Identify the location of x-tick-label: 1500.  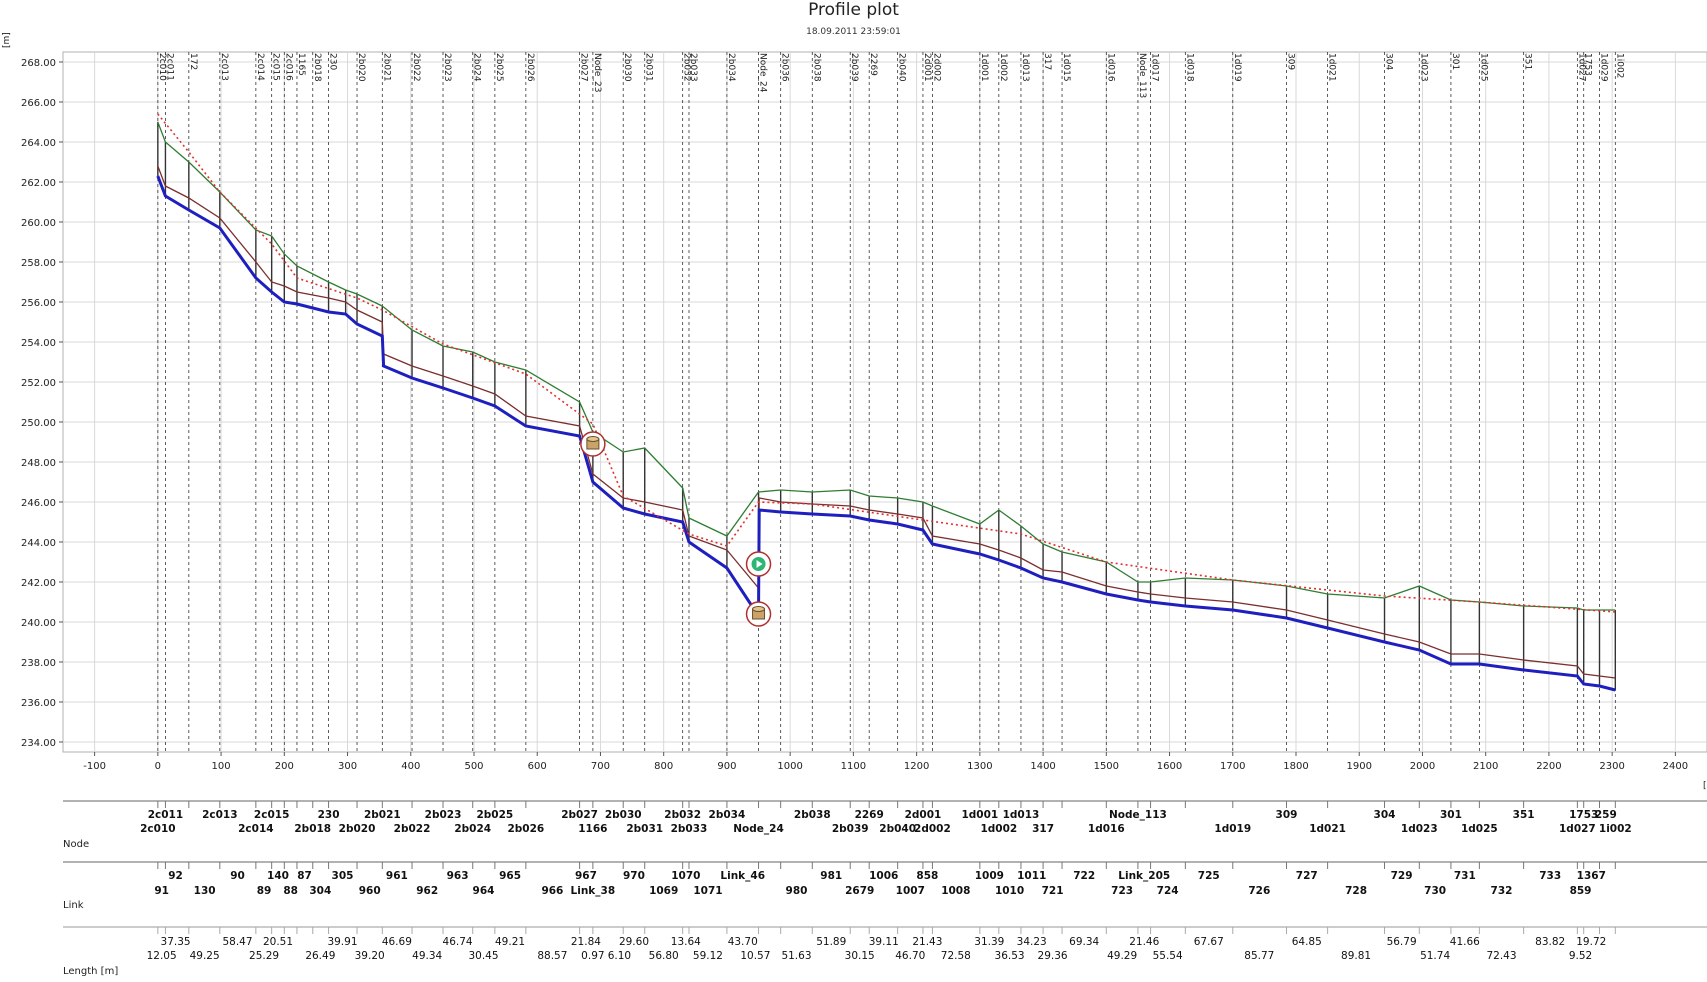
(1106, 766).